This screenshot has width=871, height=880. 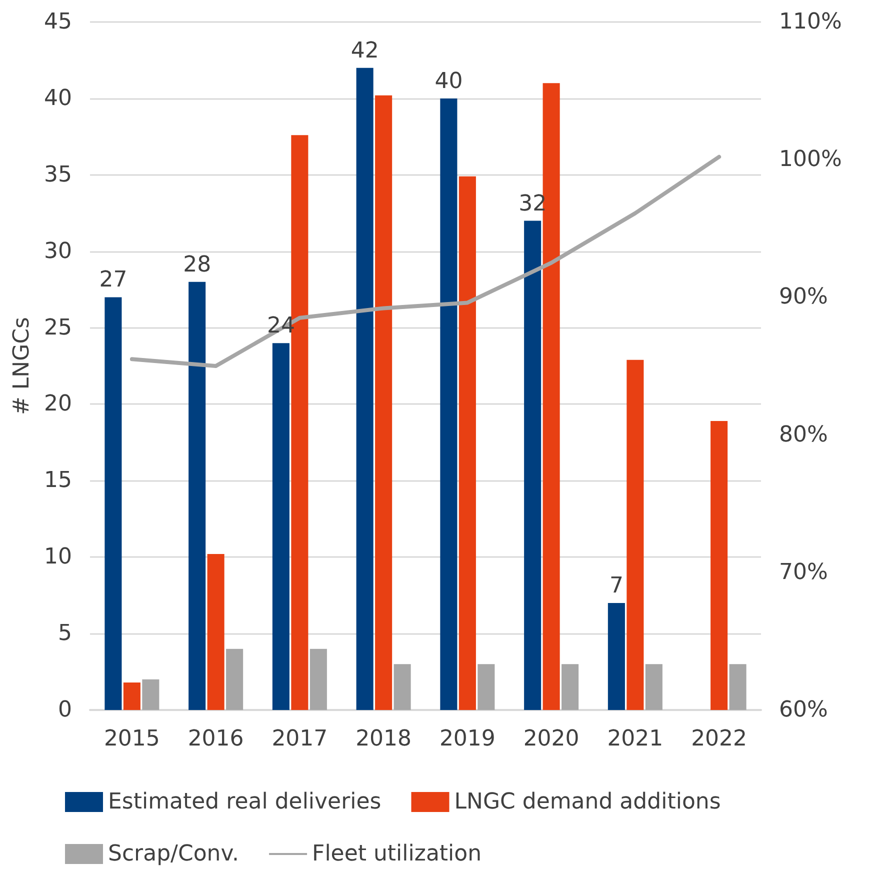 I want to click on y2-tick-label: 80%, so click(x=803, y=435).